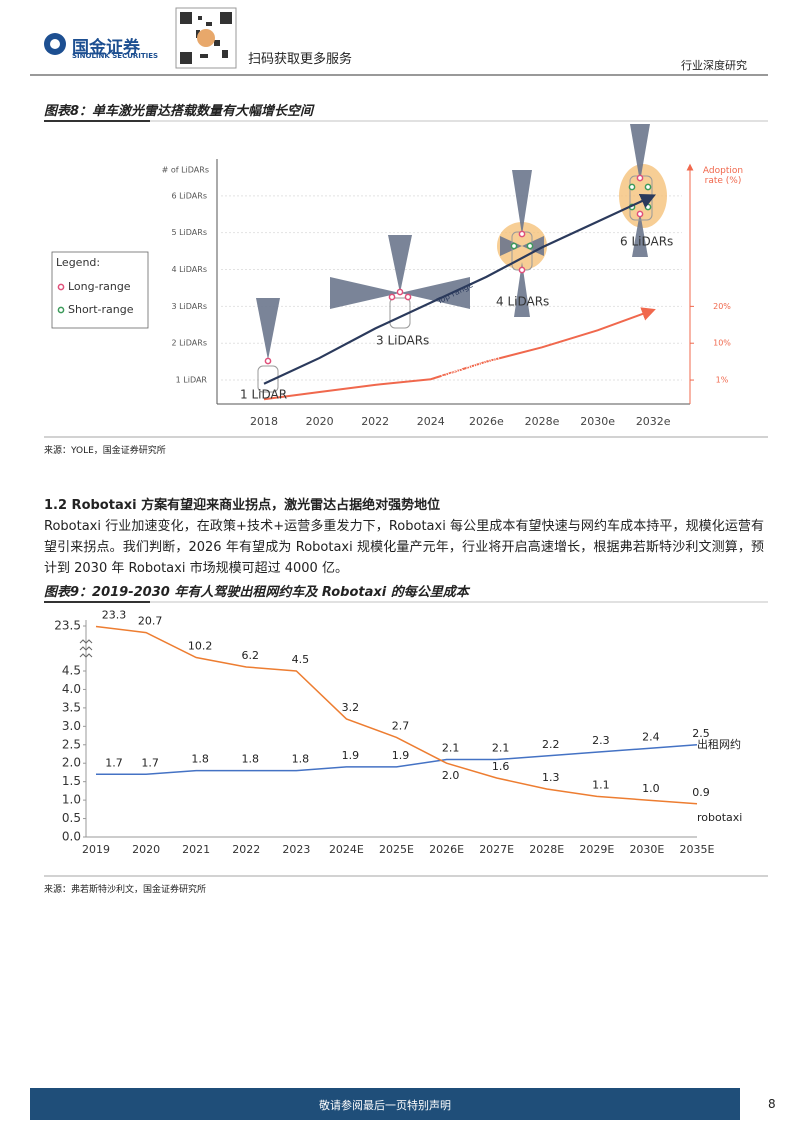  What do you see at coordinates (401, 725) in the screenshot?
I see `value-label: 2.7` at bounding box center [401, 725].